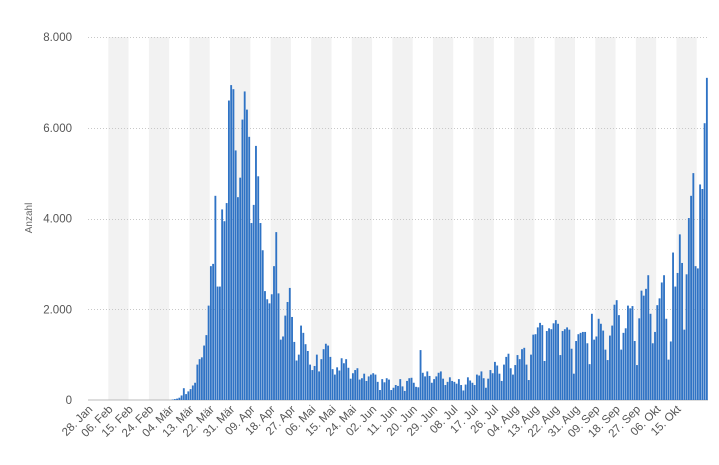 Image resolution: width=719 pixels, height=465 pixels. What do you see at coordinates (57, 220) in the screenshot?
I see `y-tick-label: 4.000` at bounding box center [57, 220].